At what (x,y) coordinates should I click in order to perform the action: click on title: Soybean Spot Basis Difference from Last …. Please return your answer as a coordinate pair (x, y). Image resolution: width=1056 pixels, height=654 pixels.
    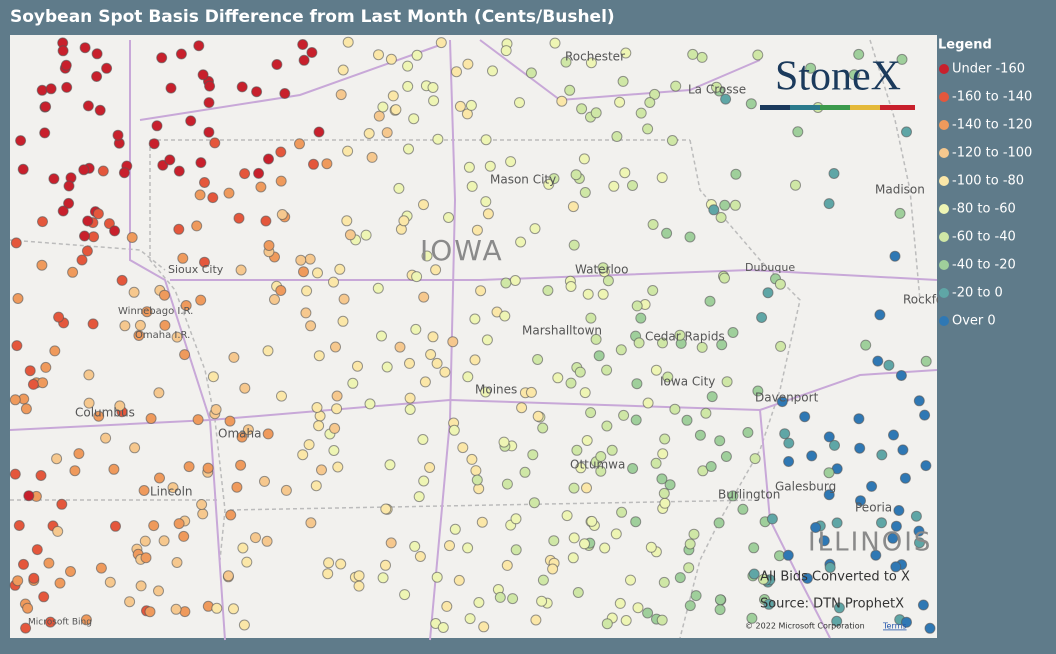
    Looking at the image, I should click on (312, 17).